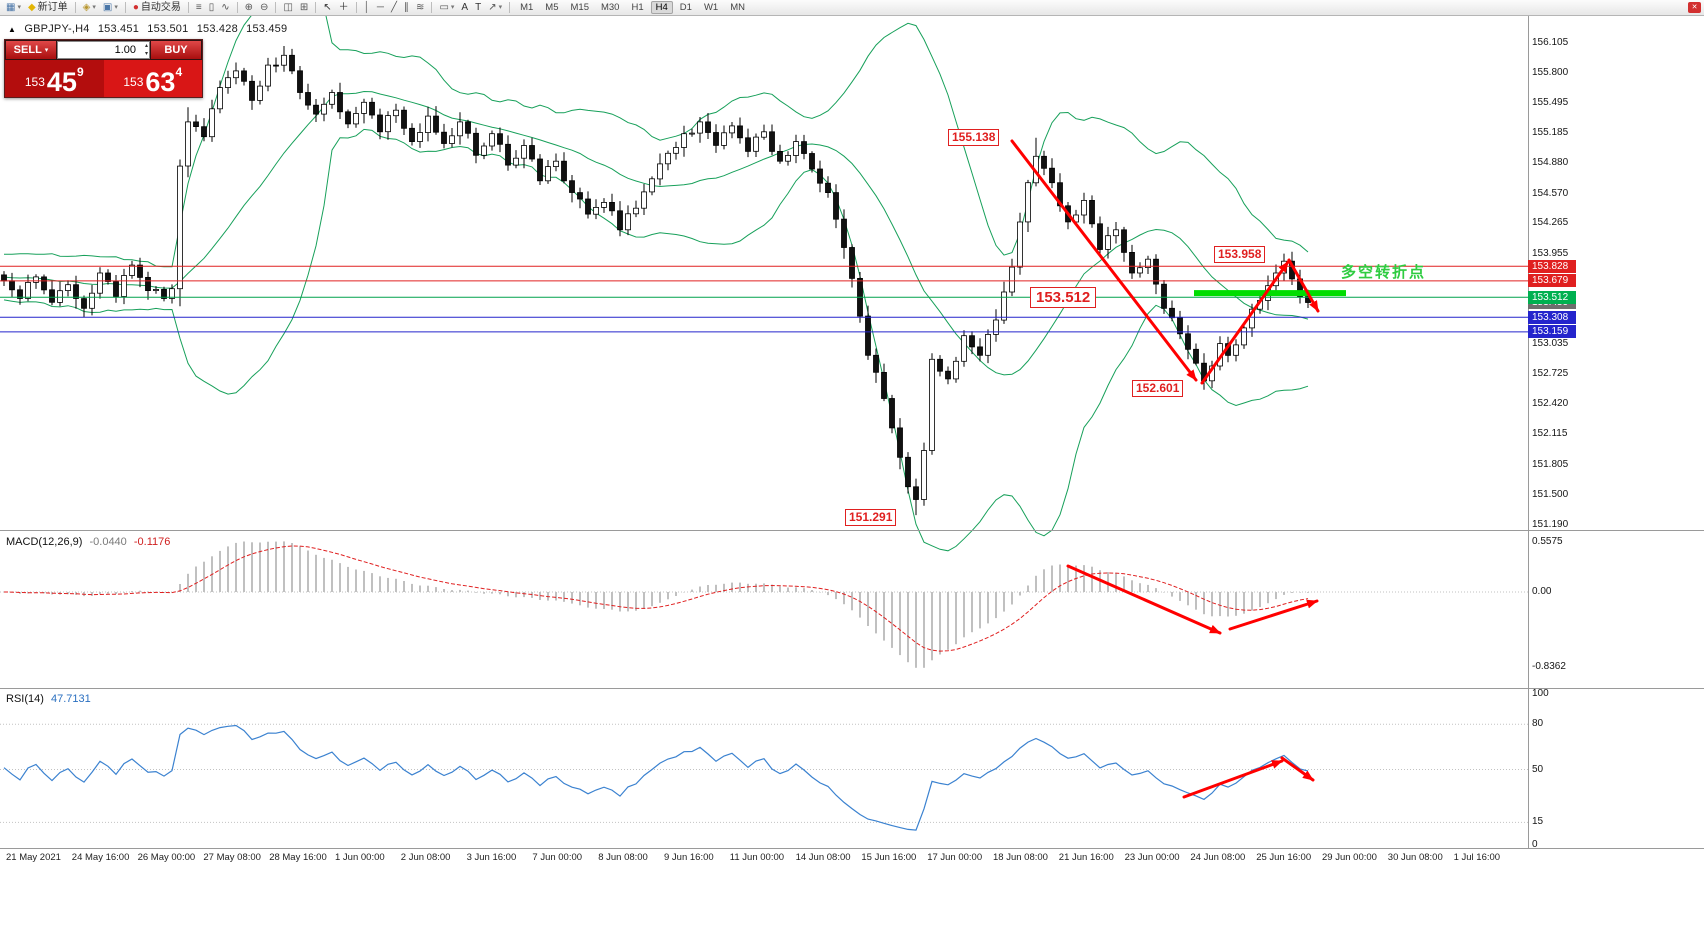  What do you see at coordinates (125, 50) in the screenshot?
I see `volume-value: 1.00` at bounding box center [125, 50].